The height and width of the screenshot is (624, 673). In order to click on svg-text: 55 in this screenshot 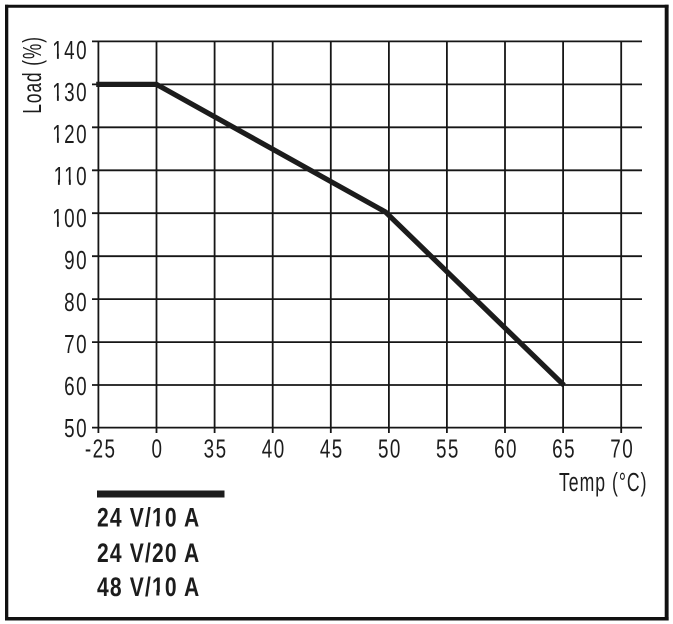, I will do `click(448, 448)`.